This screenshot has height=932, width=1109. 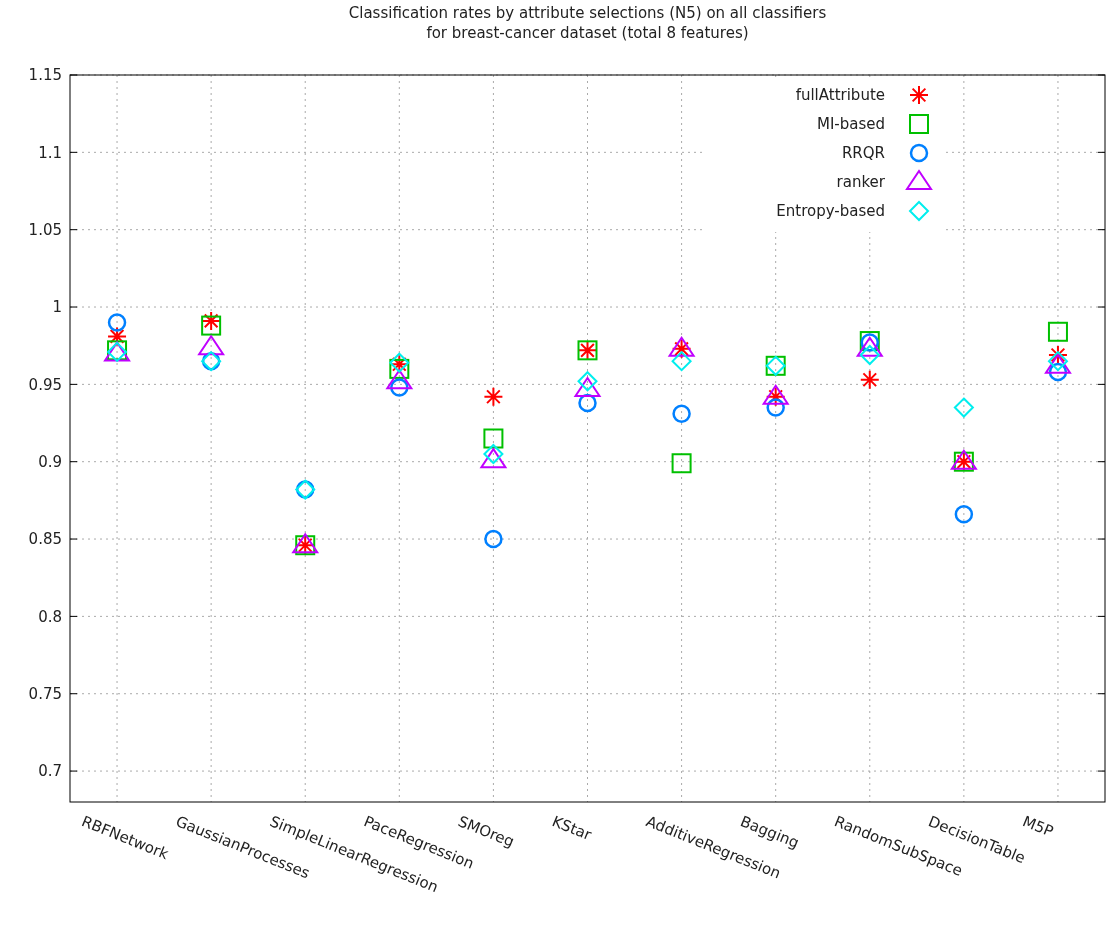 I want to click on y-tick-label: 0.8, so click(x=50, y=616).